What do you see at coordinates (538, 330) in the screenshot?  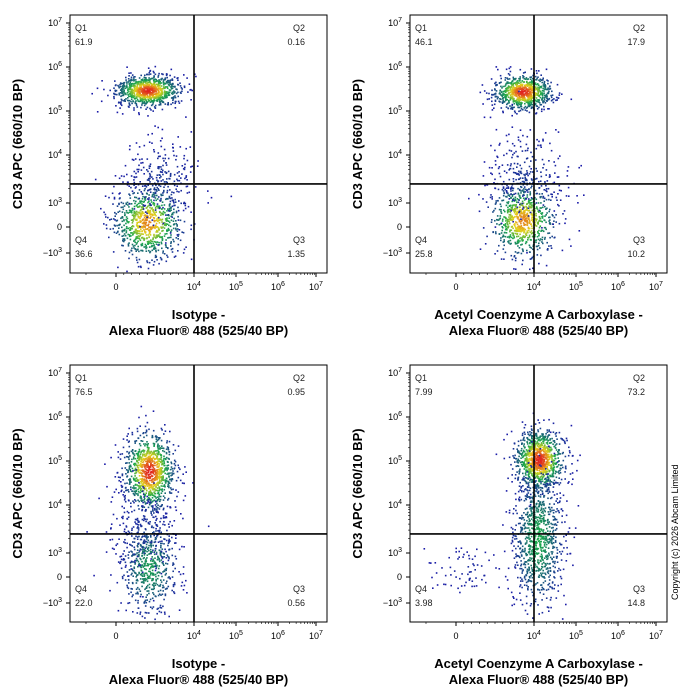 I see `x-axis-title-line-2: Alexa Fluor® 488 (525/40 BP)` at bounding box center [538, 330].